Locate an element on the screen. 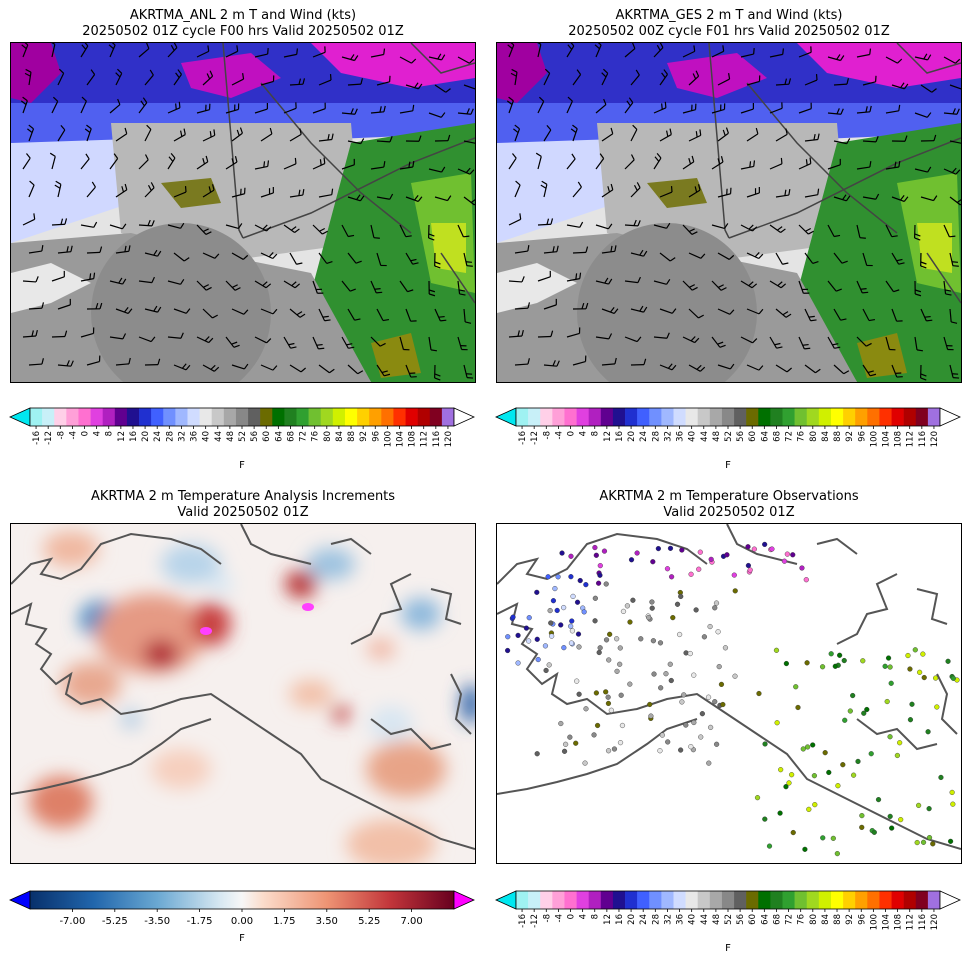 This screenshot has height=962, width=972. colorbar-tick-label: 28 is located at coordinates (656, 436).